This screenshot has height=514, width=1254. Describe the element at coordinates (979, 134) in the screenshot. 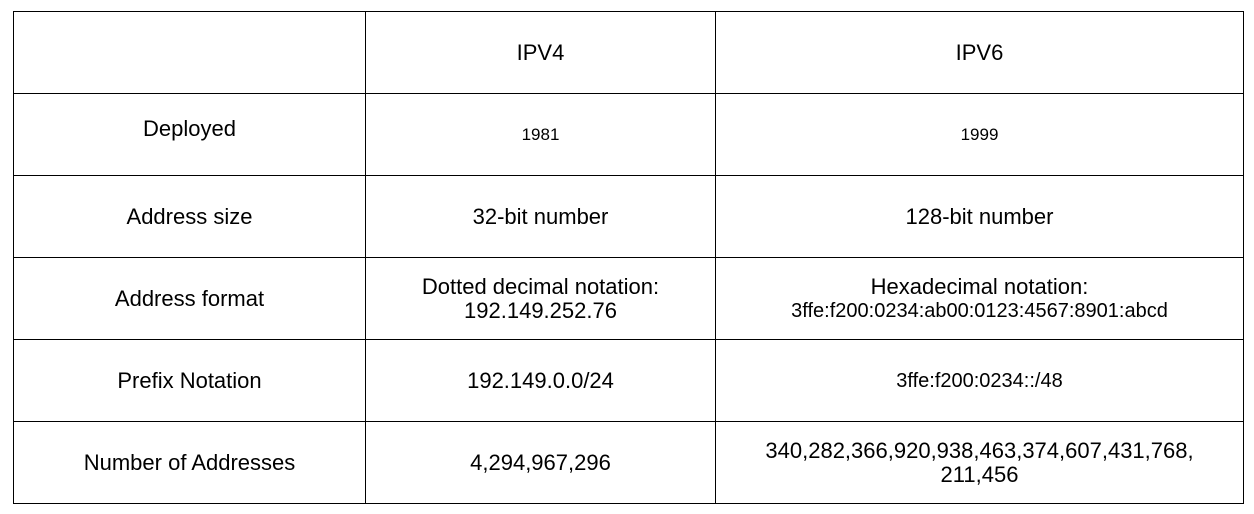

I see `cell-ipv6-deployed: 1999` at that location.